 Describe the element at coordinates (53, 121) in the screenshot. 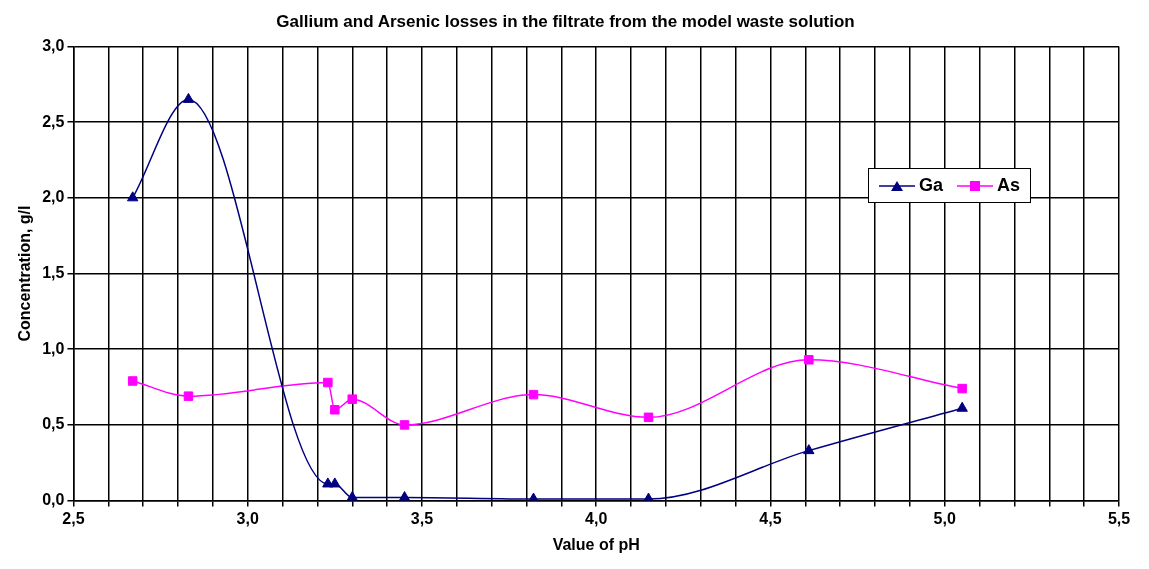

I see `y-tick-label: 2,5` at that location.